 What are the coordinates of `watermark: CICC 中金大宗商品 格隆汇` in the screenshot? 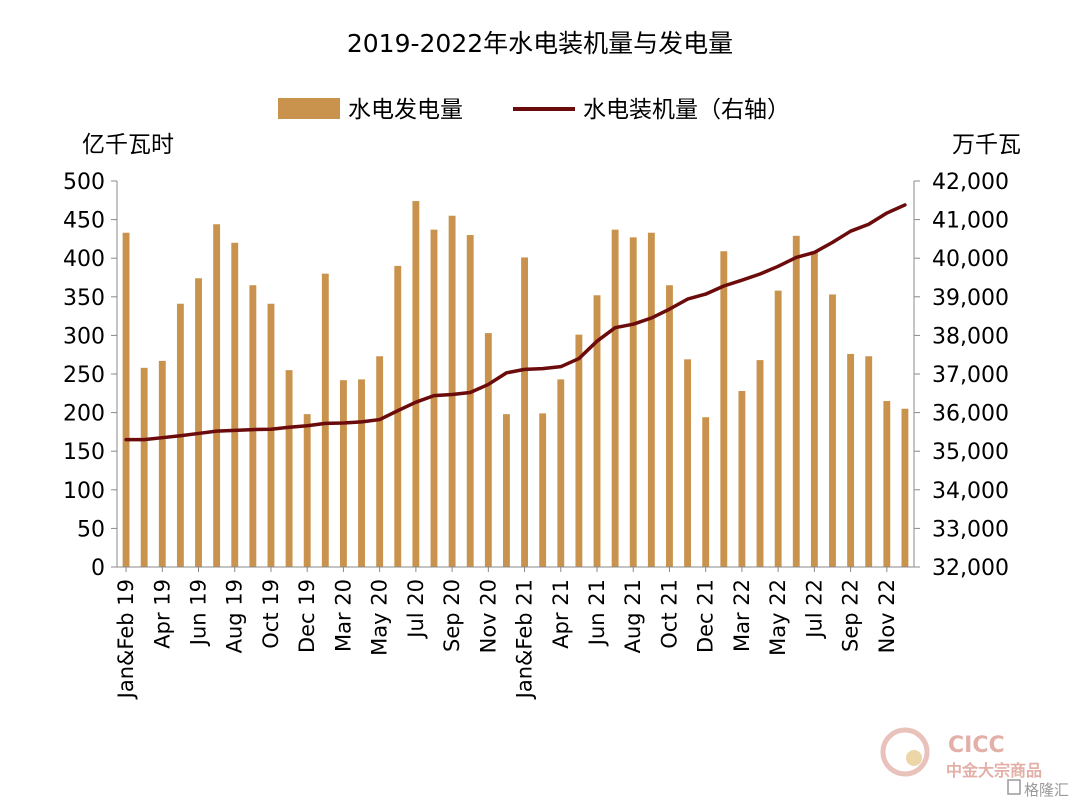 It's located at (974, 763).